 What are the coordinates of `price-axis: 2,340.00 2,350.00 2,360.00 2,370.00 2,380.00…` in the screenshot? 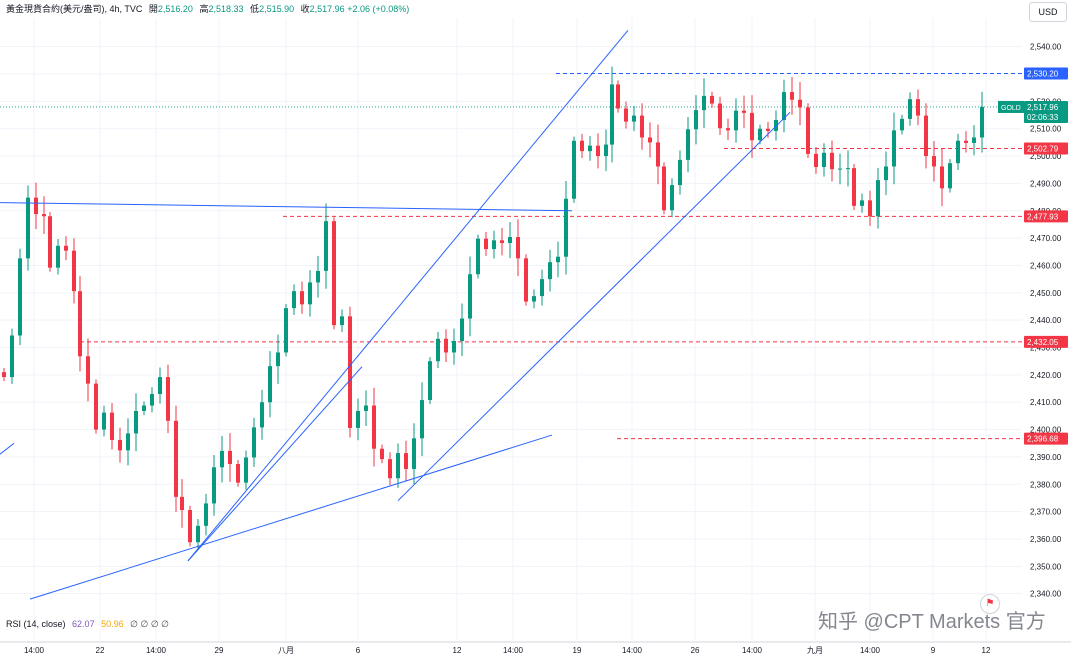 It's located at (1033, 321).